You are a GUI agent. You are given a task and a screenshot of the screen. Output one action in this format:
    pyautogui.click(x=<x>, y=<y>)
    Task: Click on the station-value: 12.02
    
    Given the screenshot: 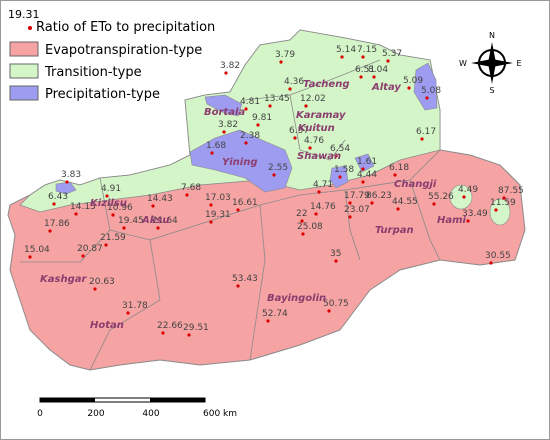 What is the action you would take?
    pyautogui.click(x=313, y=99)
    